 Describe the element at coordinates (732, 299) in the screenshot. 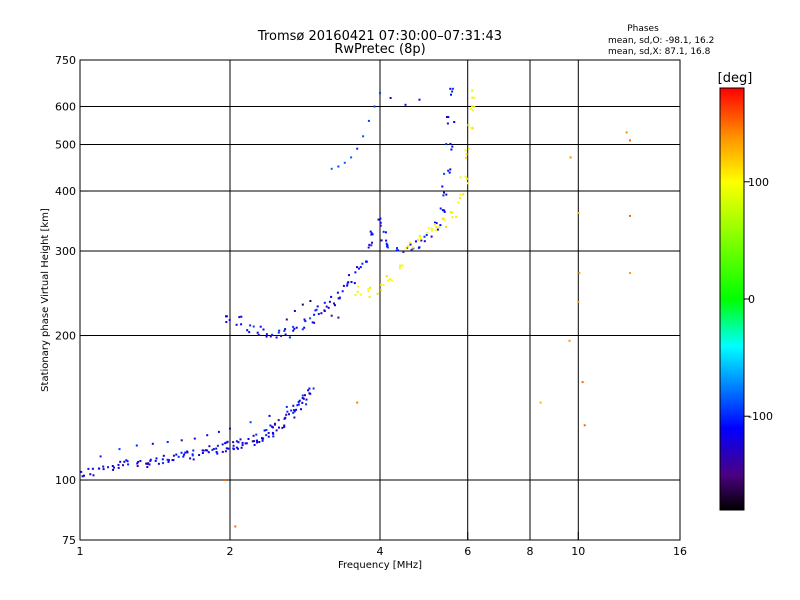

I see `colorbar` at that location.